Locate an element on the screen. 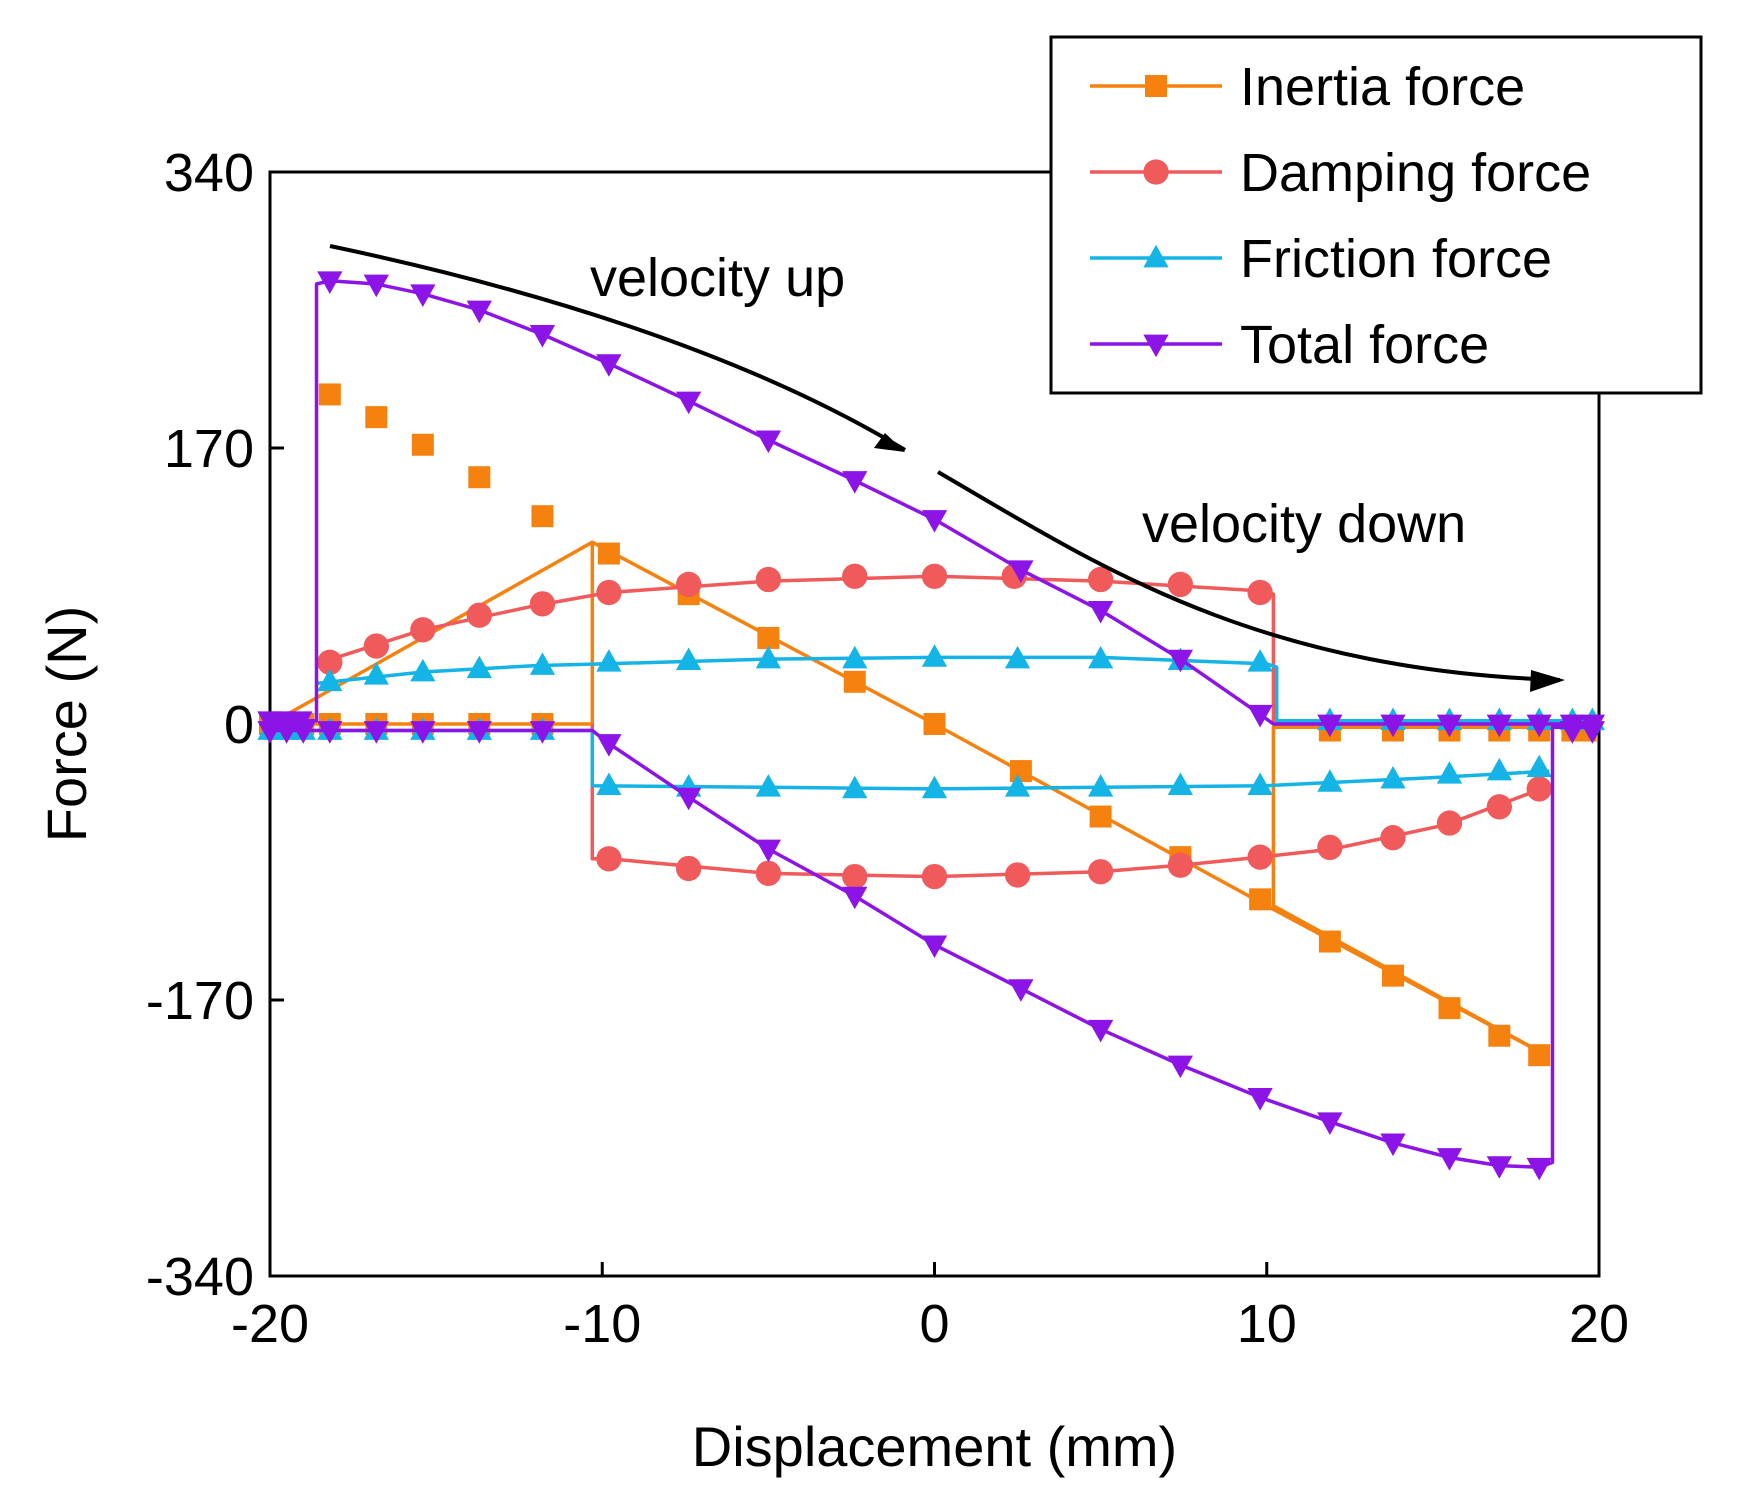 The width and height of the screenshot is (1750, 1493). legend-label: Total force is located at coordinates (1364, 345).